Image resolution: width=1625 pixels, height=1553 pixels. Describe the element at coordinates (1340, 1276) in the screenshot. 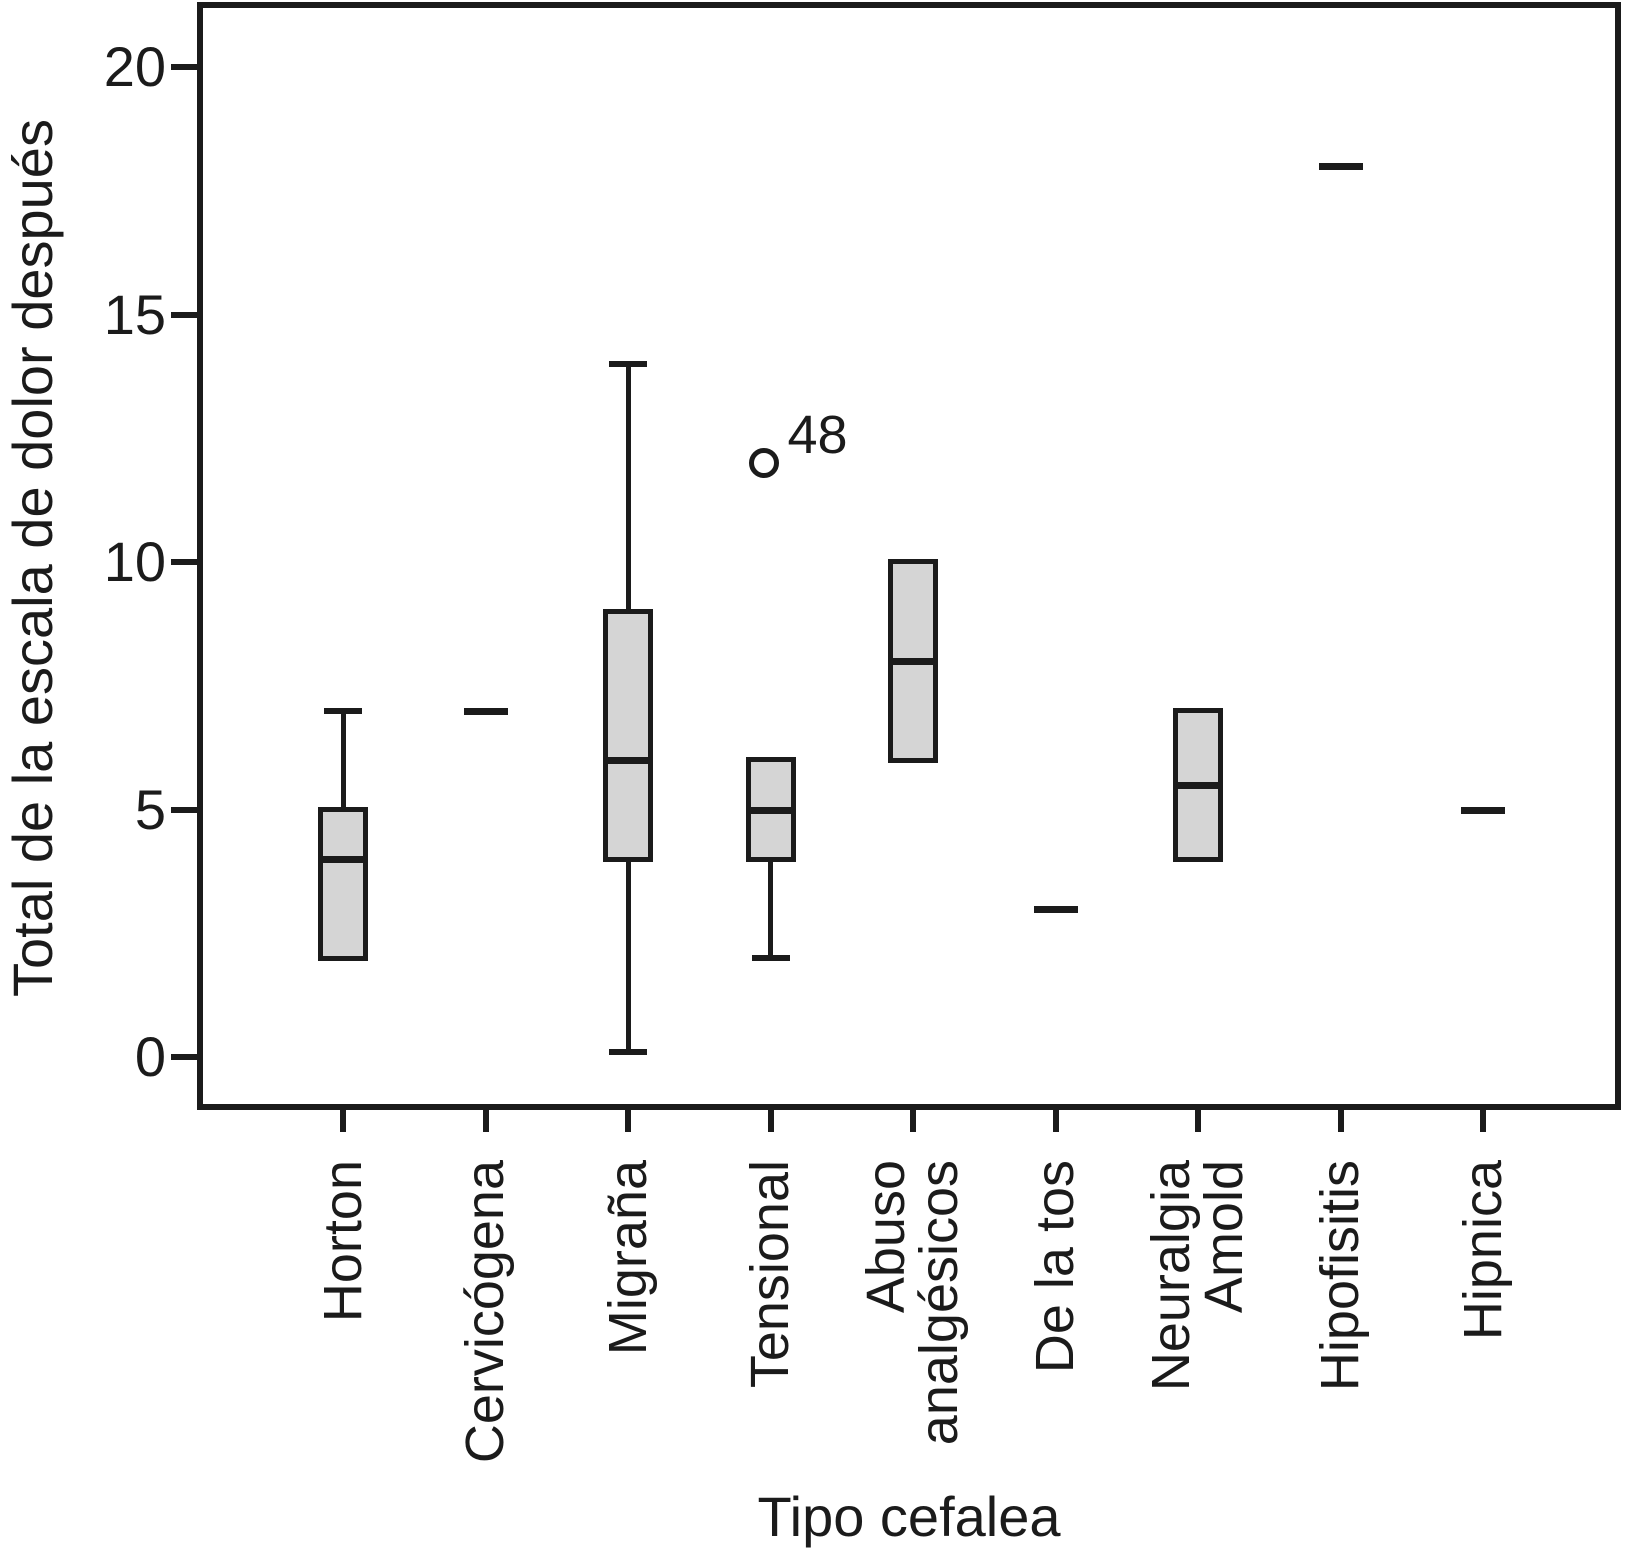

I see `x-axis-category-label: Hipofisitis` at that location.